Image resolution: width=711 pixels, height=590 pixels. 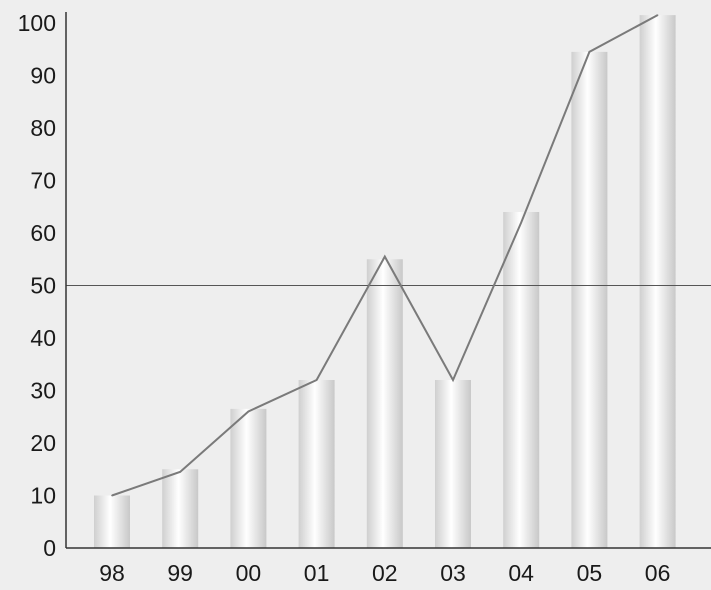 What do you see at coordinates (49, 548) in the screenshot?
I see `y-tick-label-0: 0` at bounding box center [49, 548].